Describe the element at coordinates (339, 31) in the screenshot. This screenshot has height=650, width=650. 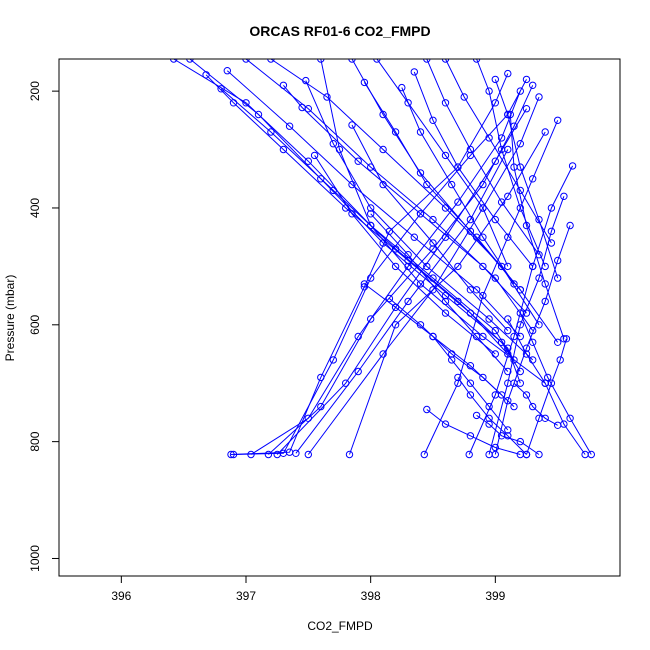
I see `chart-title: ORCAS RF01-6 CO2_FMPD` at that location.